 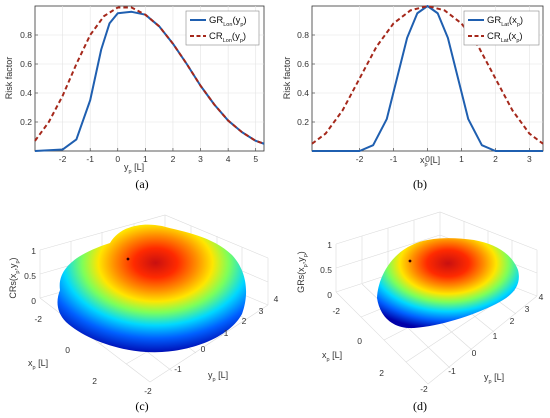 I want to click on panel-label-d: (d), so click(x=420, y=406).